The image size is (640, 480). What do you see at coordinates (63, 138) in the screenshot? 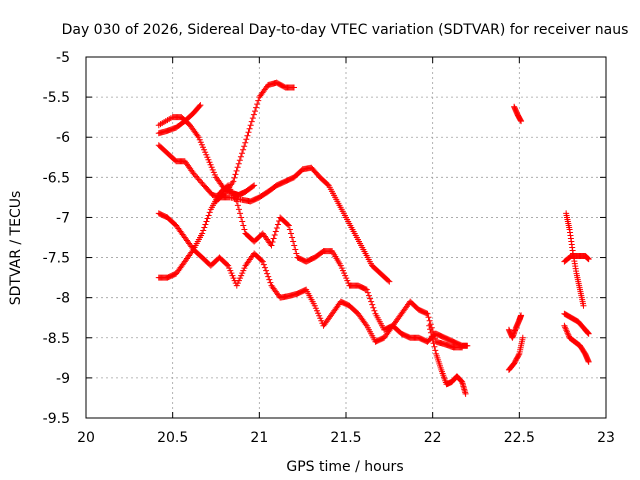
I see `y-tick-label: -6` at bounding box center [63, 138].